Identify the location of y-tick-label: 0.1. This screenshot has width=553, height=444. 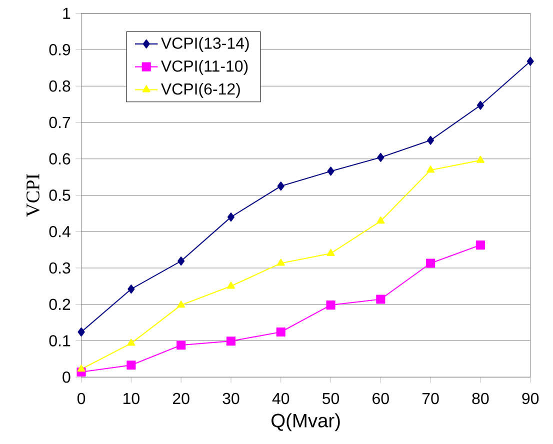
(59, 341).